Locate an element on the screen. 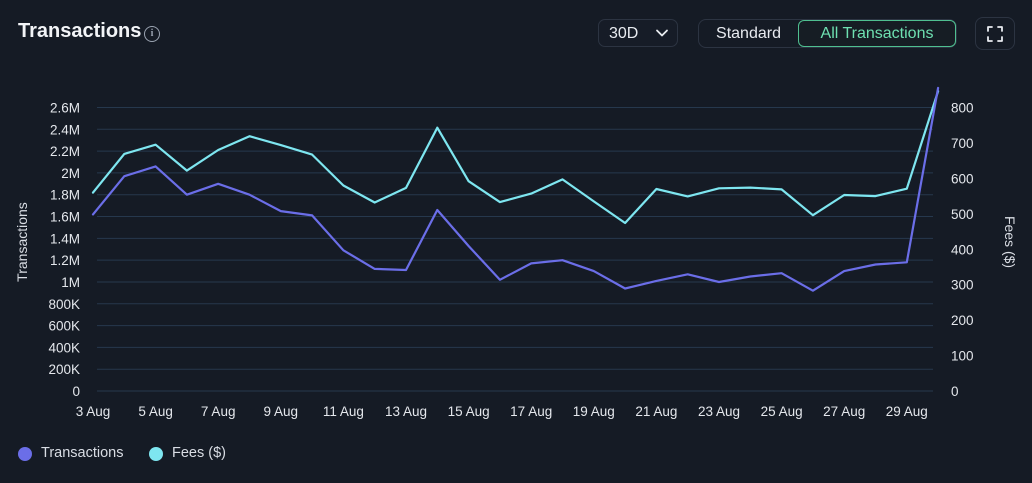 The width and height of the screenshot is (1032, 483). y-right-tick-label: 500 is located at coordinates (962, 214).